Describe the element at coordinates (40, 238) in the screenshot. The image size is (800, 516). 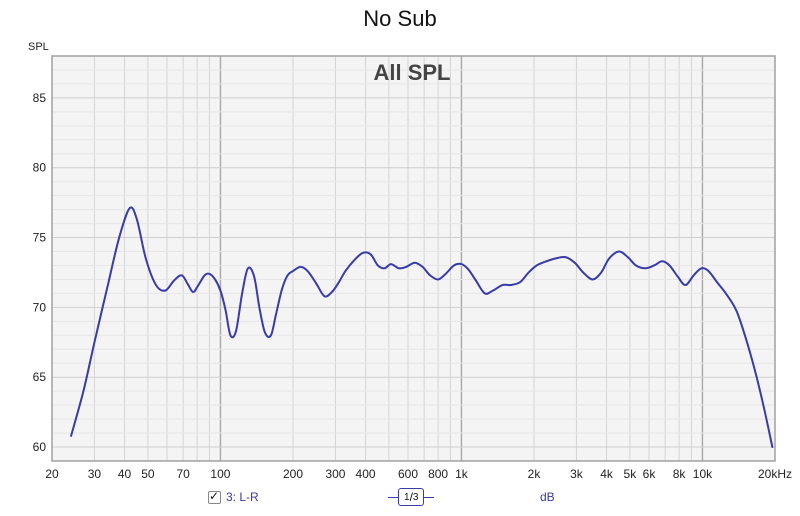
I see `y-tick-label: 75` at that location.